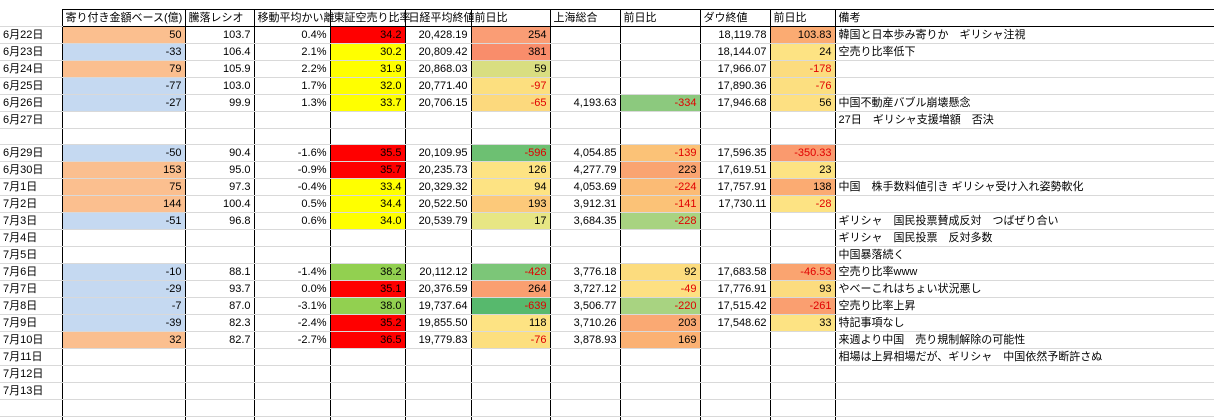  What do you see at coordinates (439, 18) in the screenshot?
I see `col-header-nikkei-close: 日経平均終値` at bounding box center [439, 18].